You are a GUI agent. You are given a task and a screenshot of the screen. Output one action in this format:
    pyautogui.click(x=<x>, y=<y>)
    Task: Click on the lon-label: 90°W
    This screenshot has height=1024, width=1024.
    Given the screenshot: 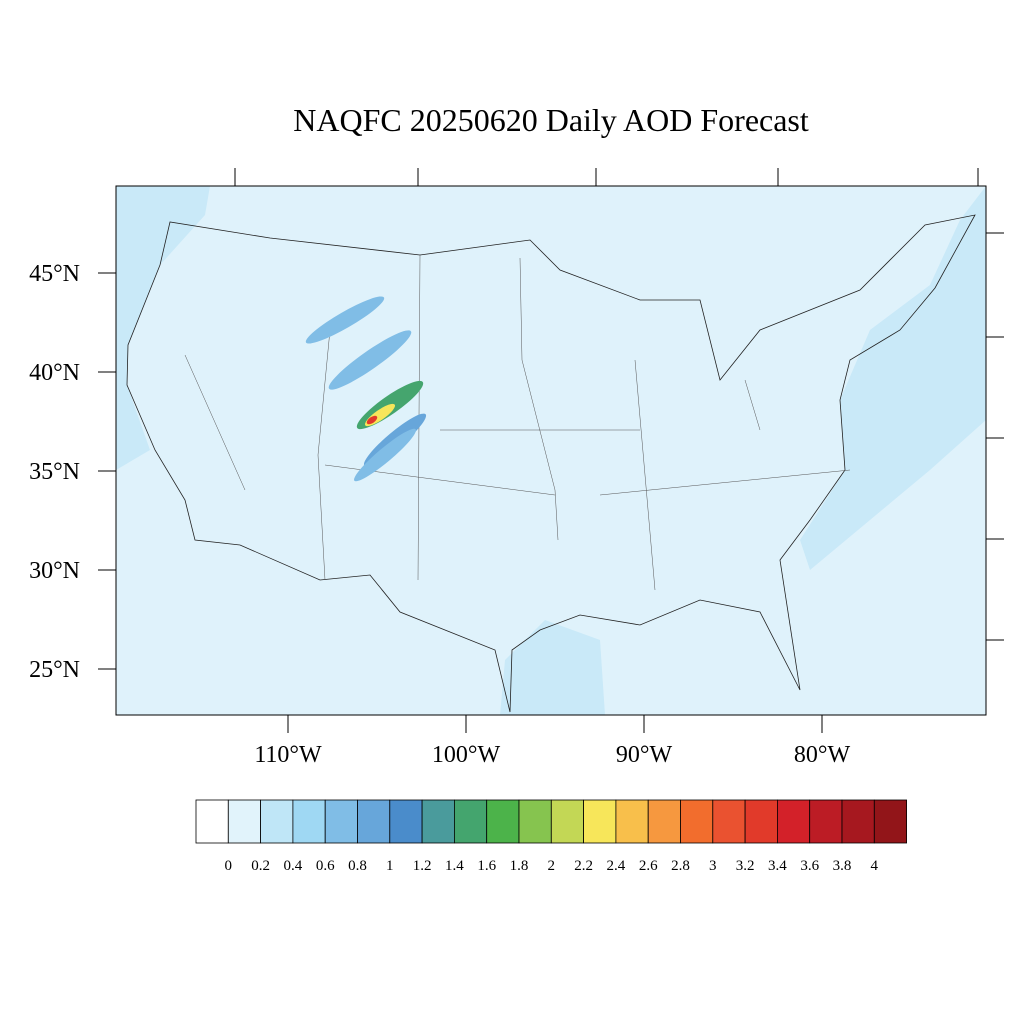 What is the action you would take?
    pyautogui.click(x=644, y=755)
    